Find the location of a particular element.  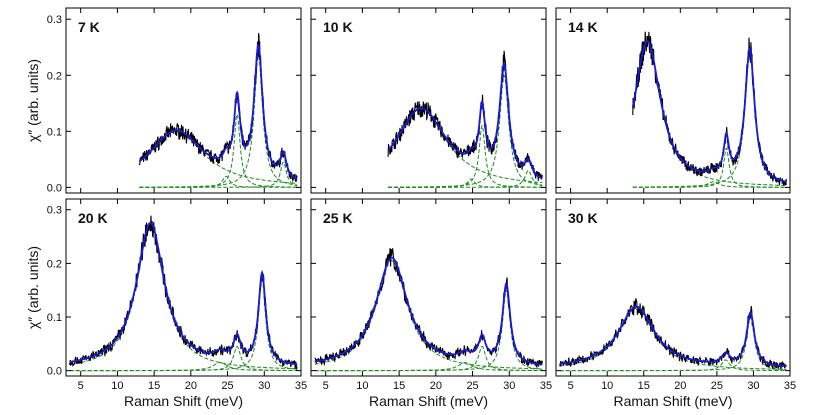

panel-25k: 5 10 15 20 25 30 35 25 K is located at coordinates (431, 295).